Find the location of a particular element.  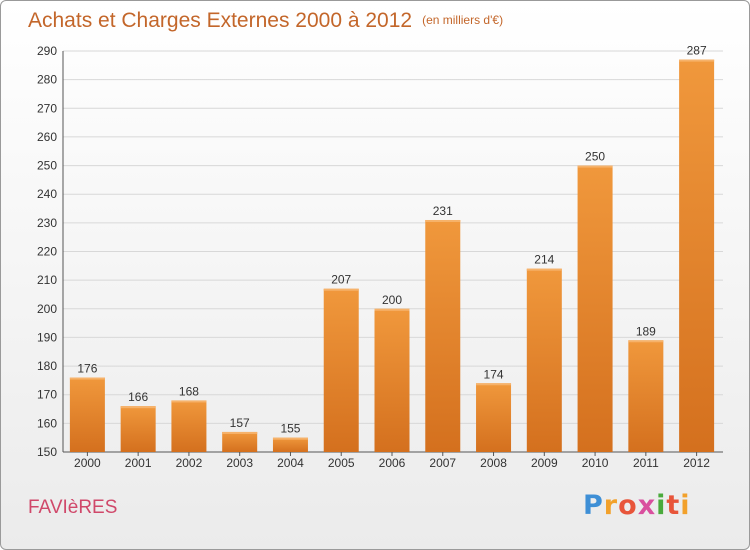

y-tick-label: 190 is located at coordinates (47, 337).